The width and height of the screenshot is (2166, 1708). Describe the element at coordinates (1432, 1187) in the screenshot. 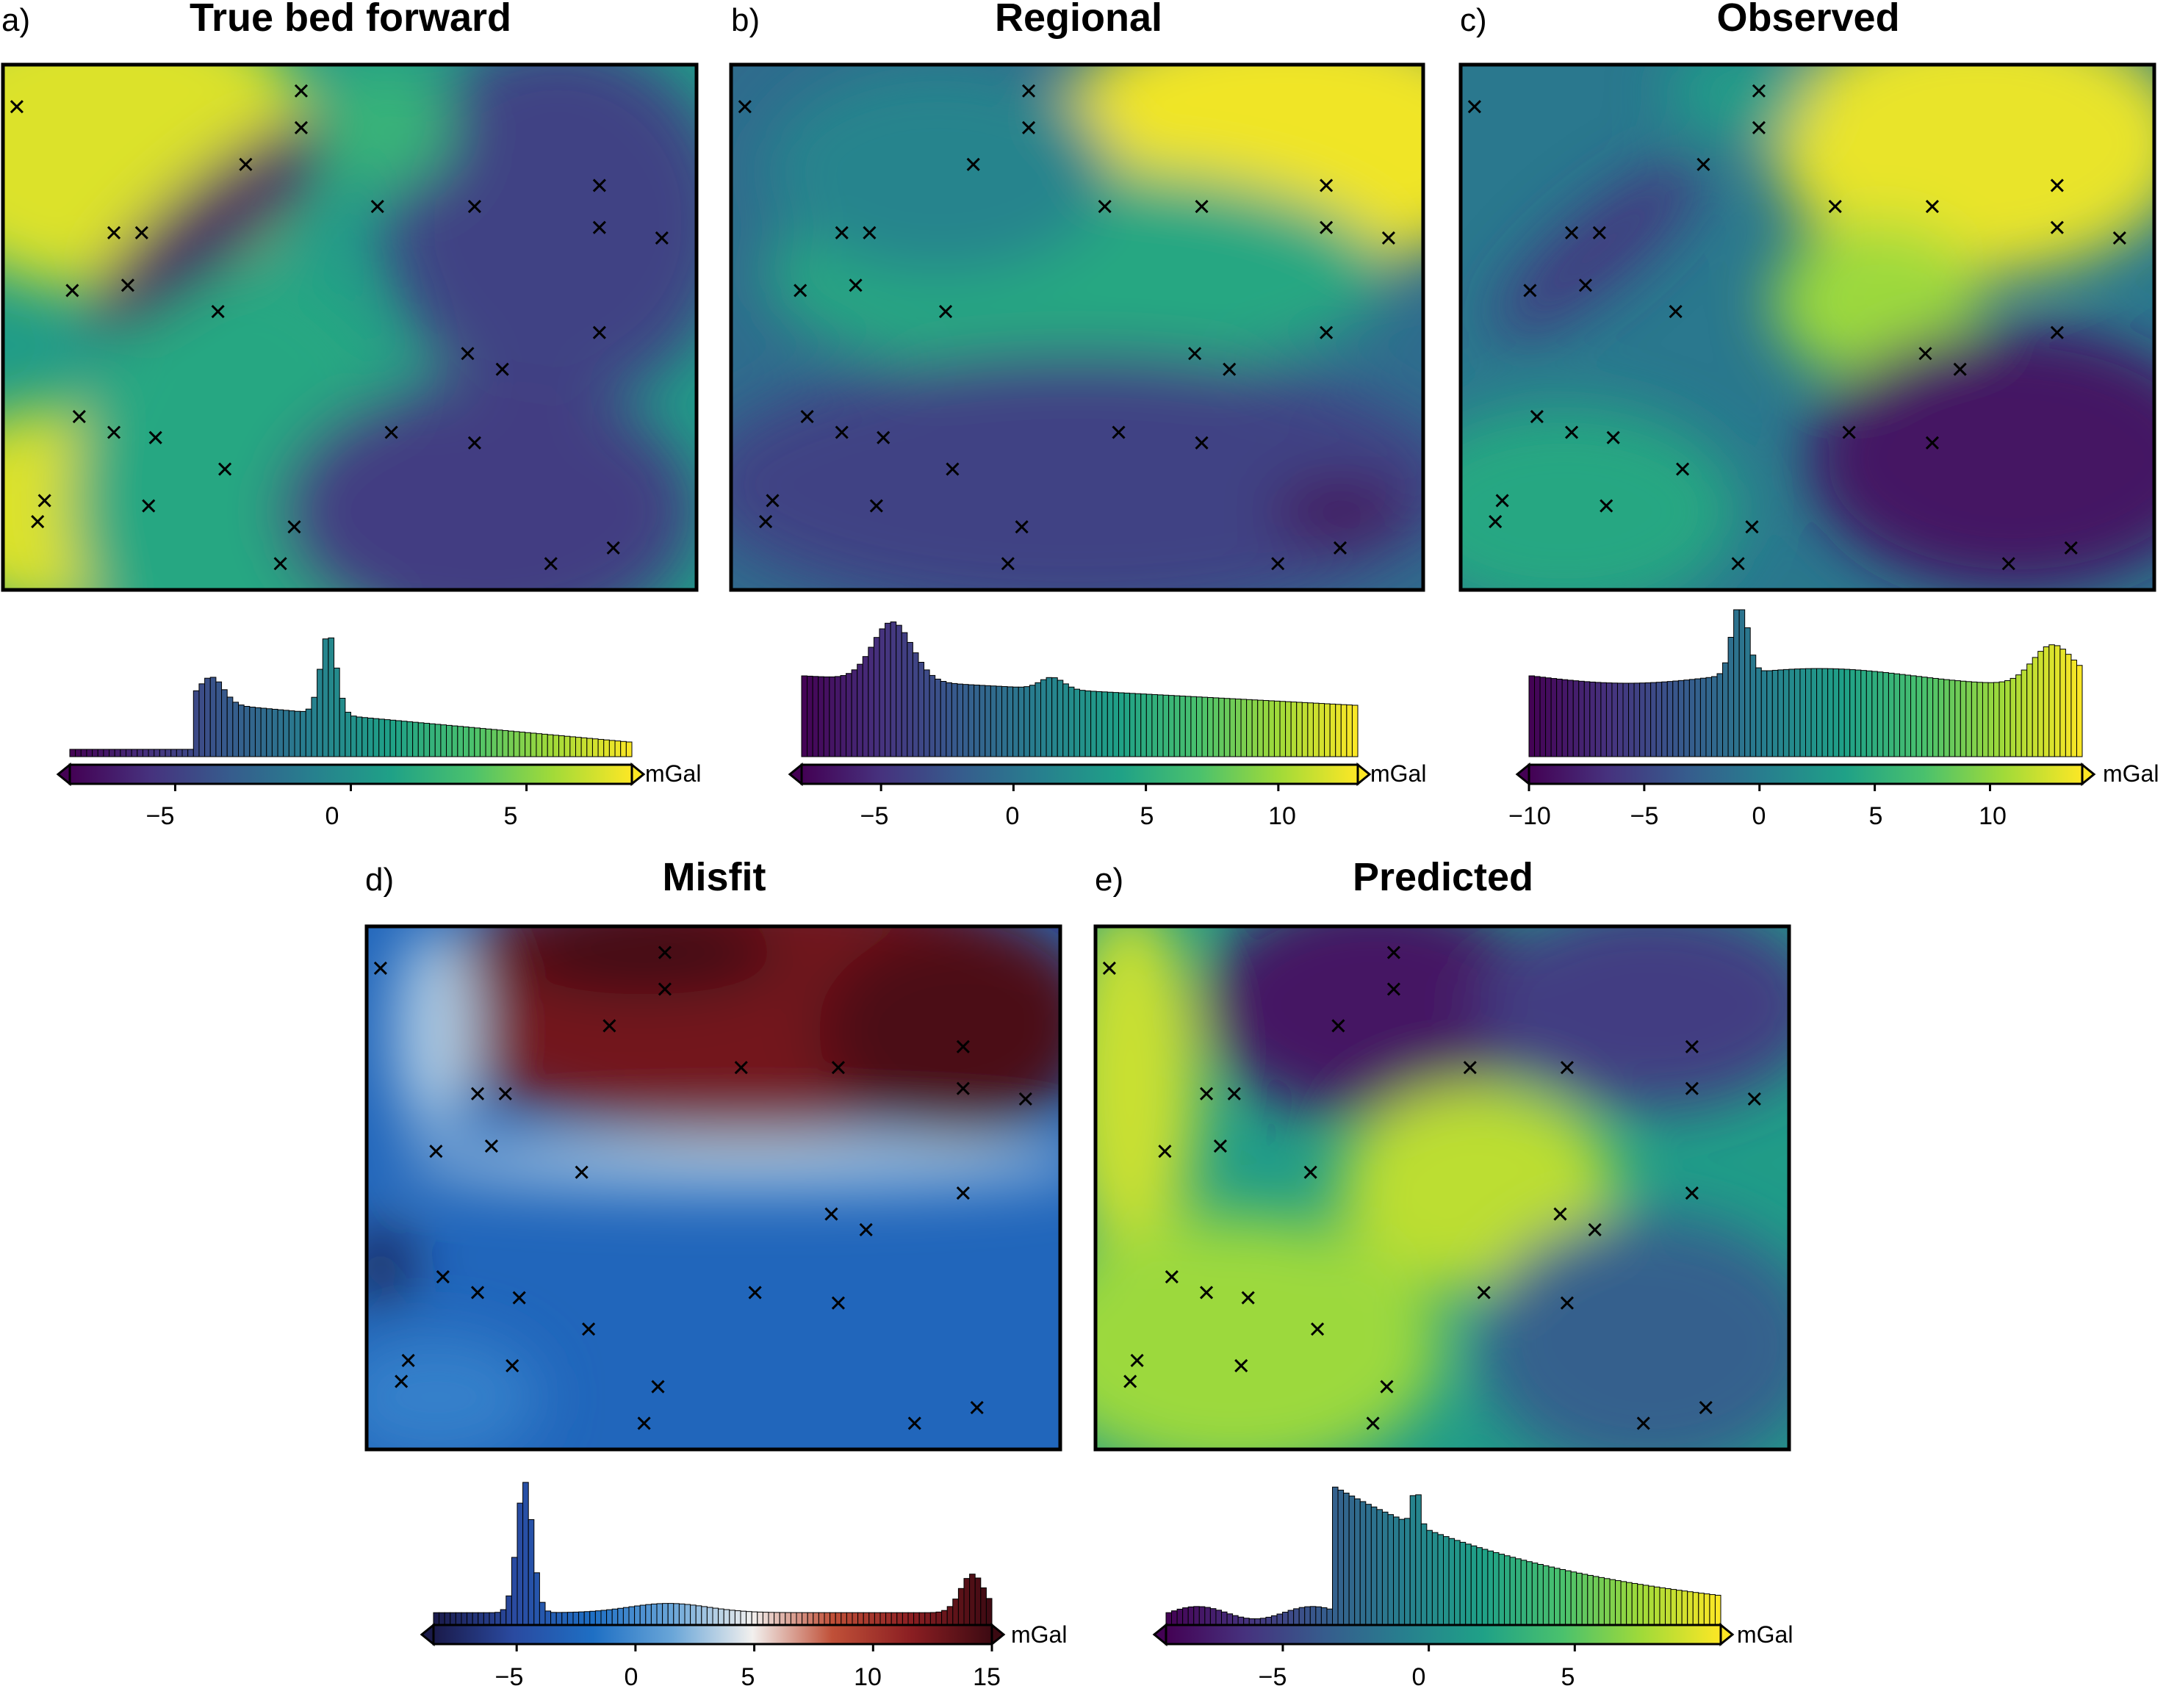

I see `station-markers` at that location.